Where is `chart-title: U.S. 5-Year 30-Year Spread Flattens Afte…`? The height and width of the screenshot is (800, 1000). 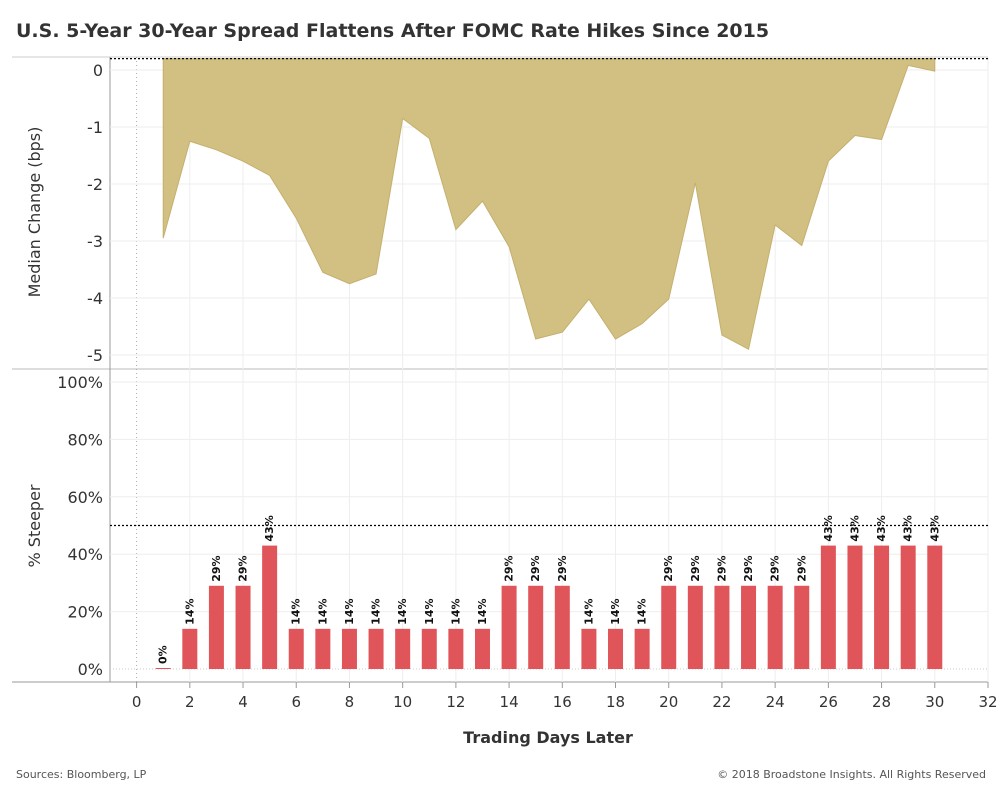
chart-title: U.S. 5-Year 30-Year Spread Flattens Afte… is located at coordinates (393, 31).